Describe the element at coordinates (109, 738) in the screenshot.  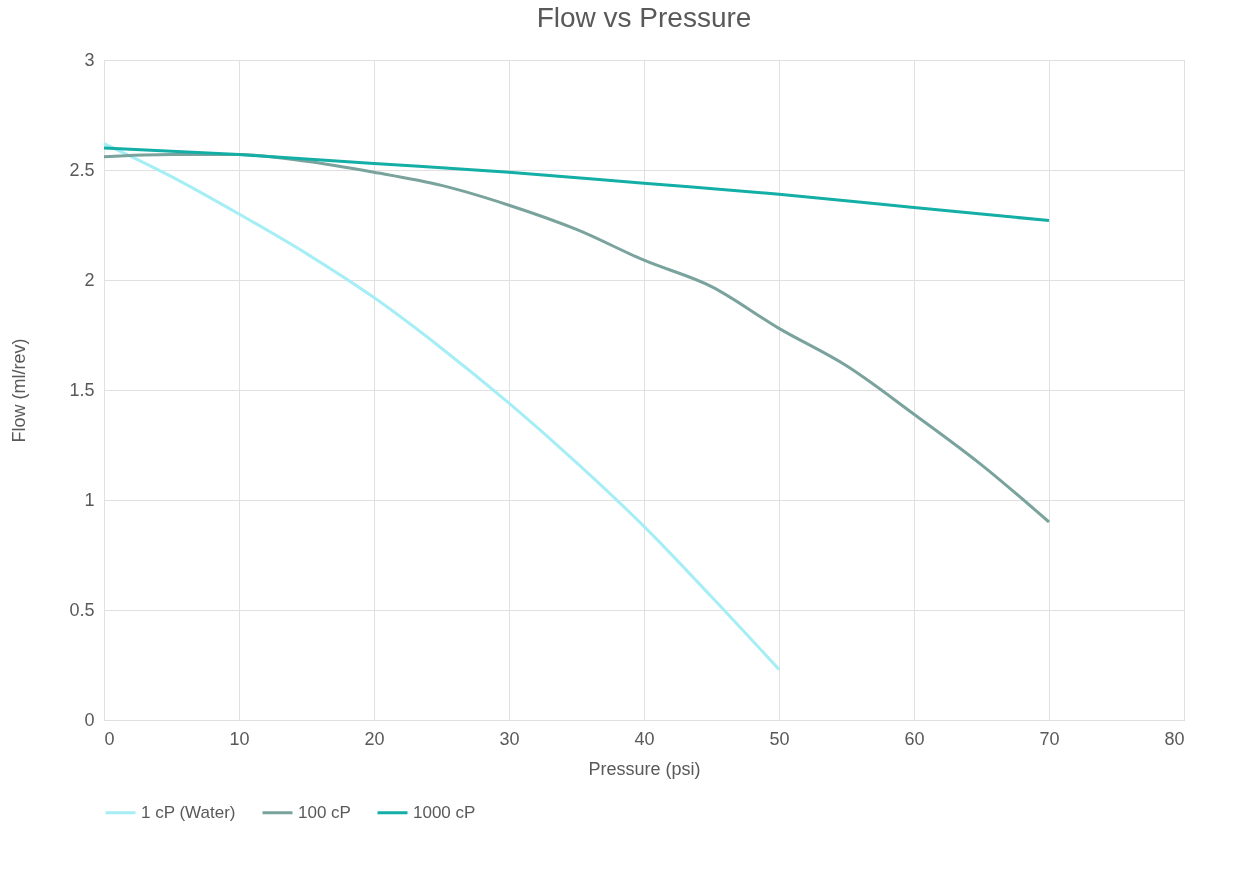
I see `x-tick-label: 0` at that location.